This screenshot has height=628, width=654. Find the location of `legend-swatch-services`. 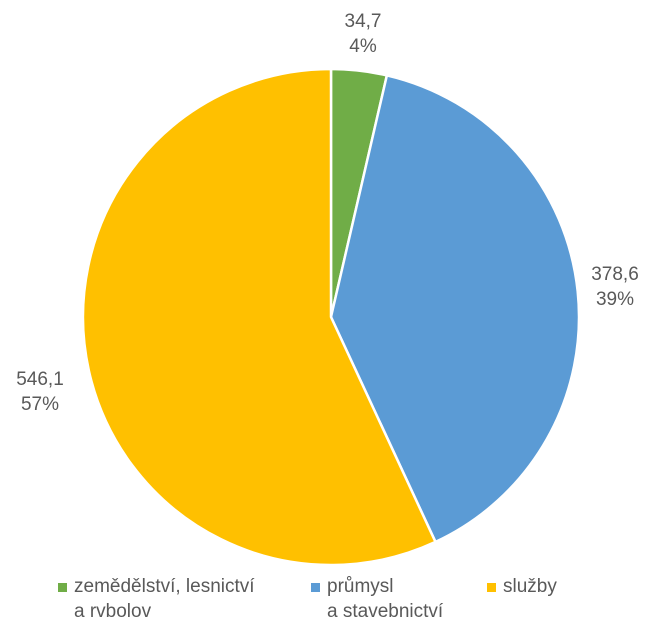

legend-swatch-services is located at coordinates (491, 587).